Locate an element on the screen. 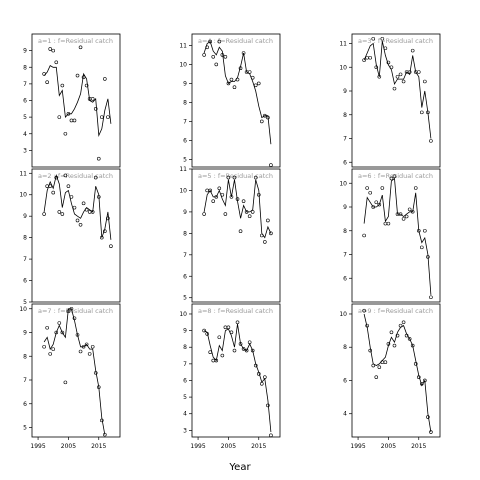  x-tick-label: 2005 is located at coordinates (228, 446).